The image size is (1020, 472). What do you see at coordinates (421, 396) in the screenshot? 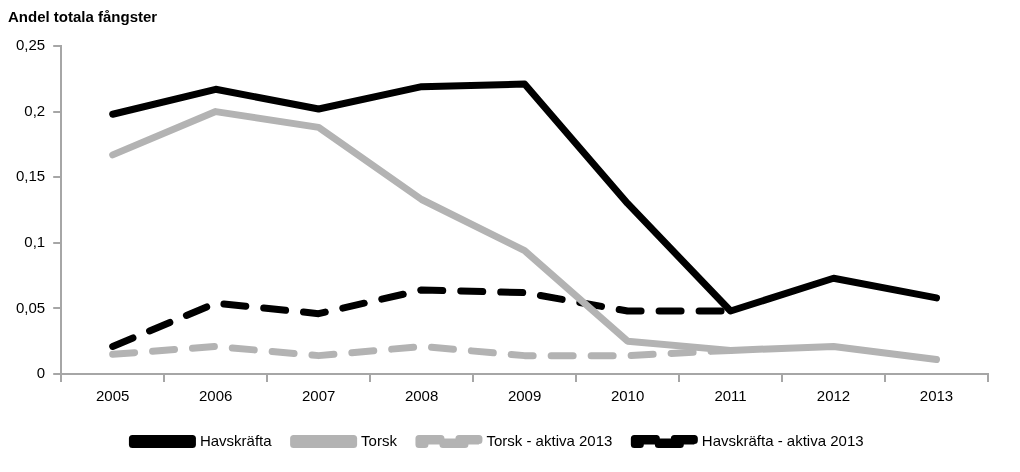
I see `x-tick-label: 2008` at bounding box center [421, 396].